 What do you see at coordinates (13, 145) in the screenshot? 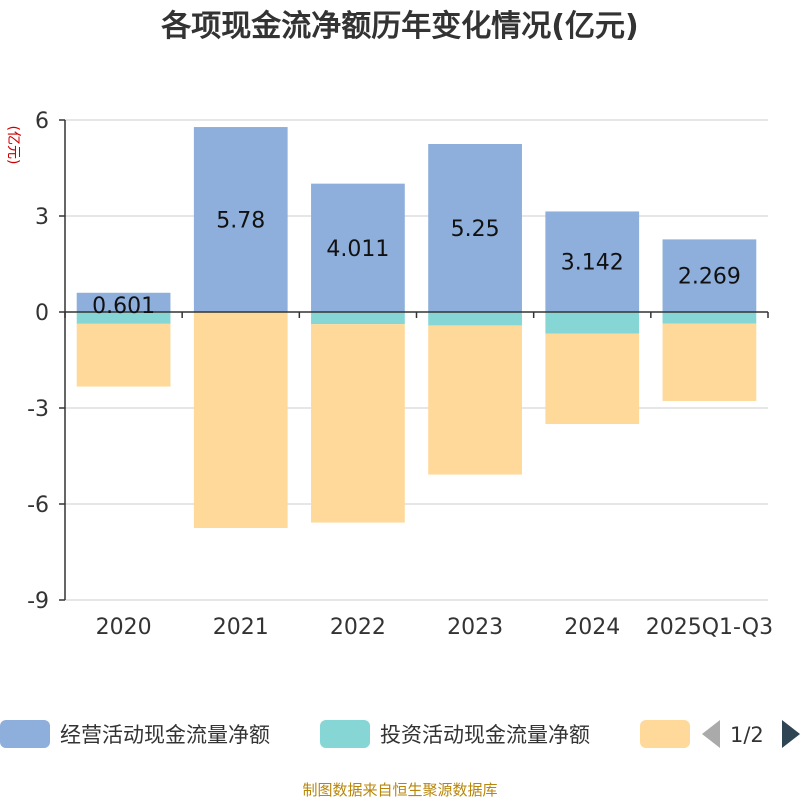
I see `y-axis-label: (亿元)` at bounding box center [13, 145].